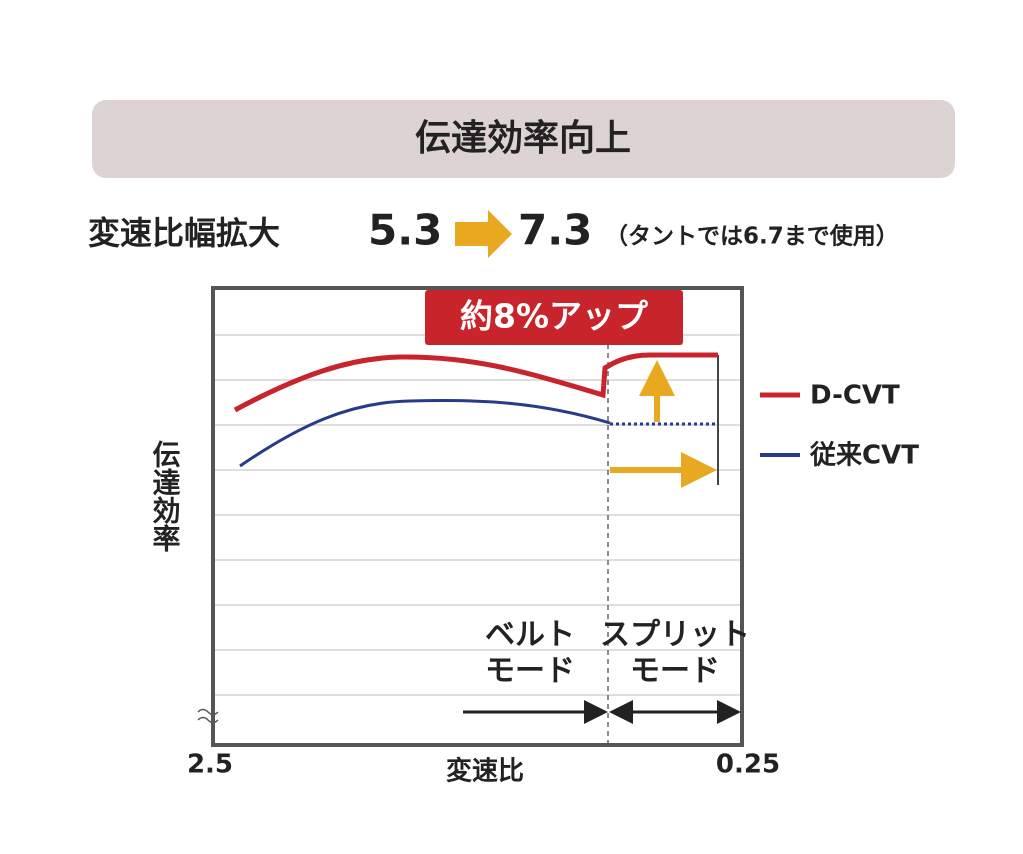 This screenshot has width=1023, height=854. Describe the element at coordinates (483, 234) in the screenshot. I see `range-arrow` at that location.